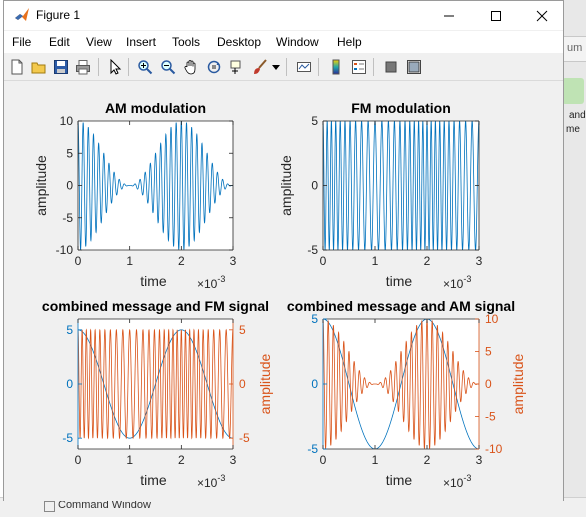 This screenshot has width=586, height=517. What do you see at coordinates (490, 417) in the screenshot?
I see `chart4-ytick-label-right: -5` at bounding box center [490, 417].